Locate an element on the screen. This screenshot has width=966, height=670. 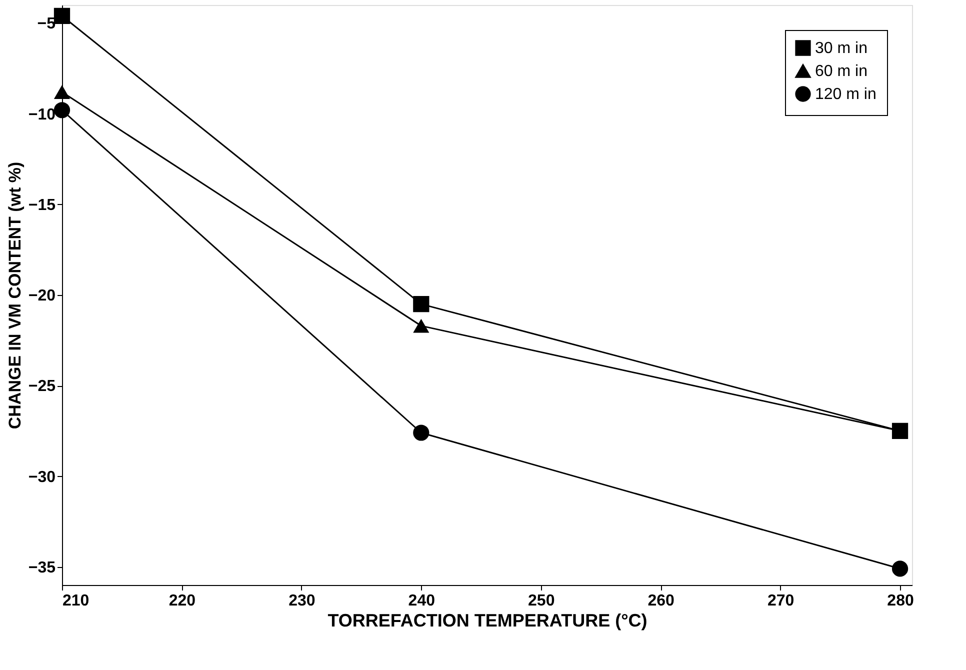
x-tick-label: 260 is located at coordinates (661, 601).